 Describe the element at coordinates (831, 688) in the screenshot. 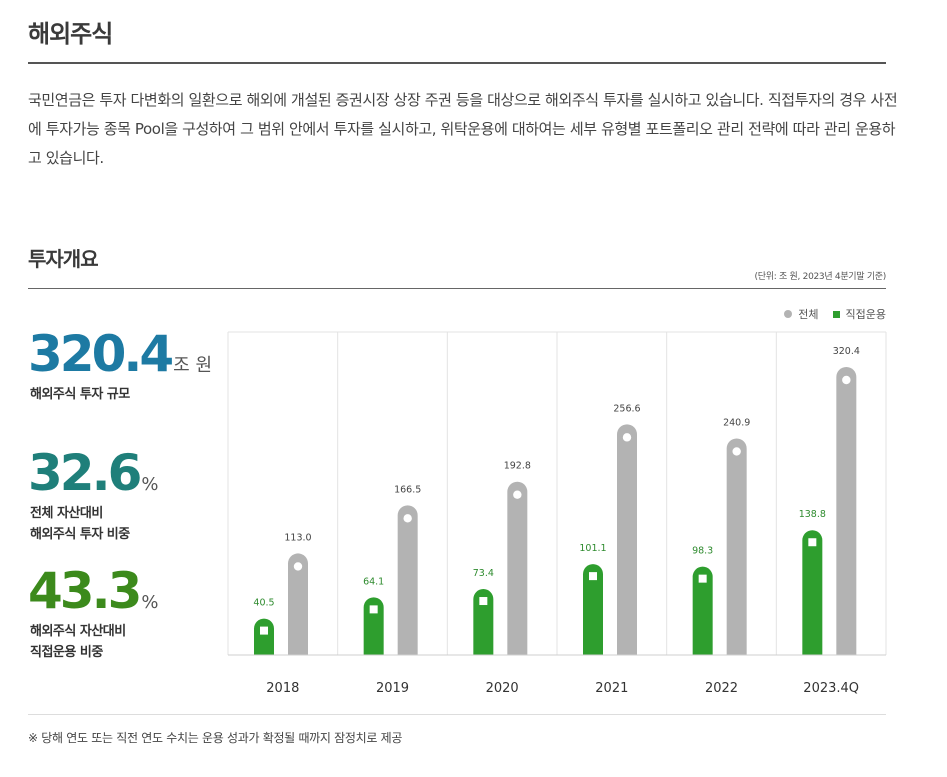

I see `x-tick-label: 2023.4Q` at that location.